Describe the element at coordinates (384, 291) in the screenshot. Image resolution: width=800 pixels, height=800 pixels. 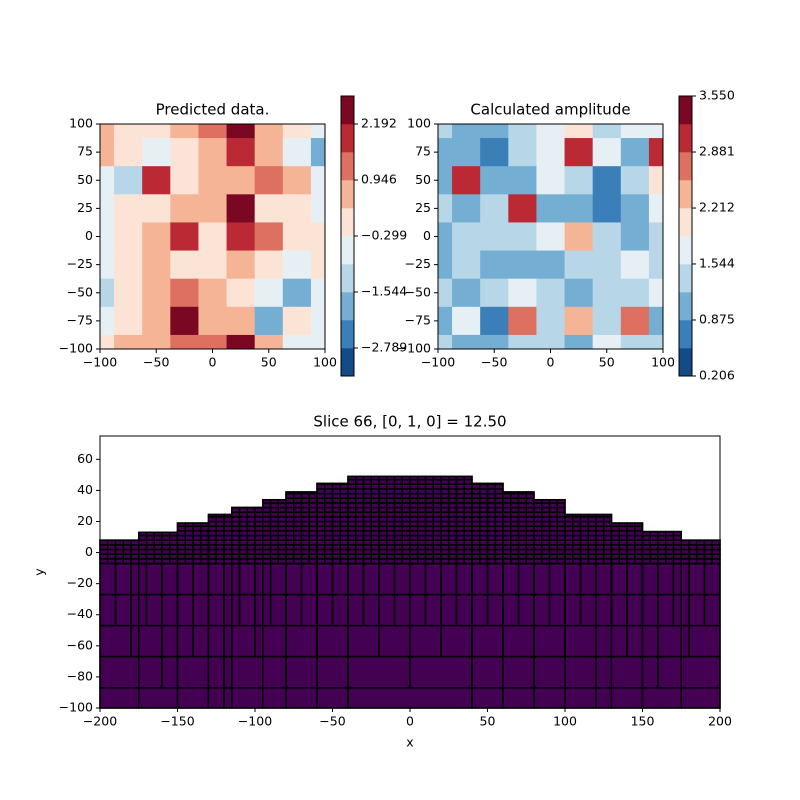
I see `colorbar-tick-label: −1.544` at that location.